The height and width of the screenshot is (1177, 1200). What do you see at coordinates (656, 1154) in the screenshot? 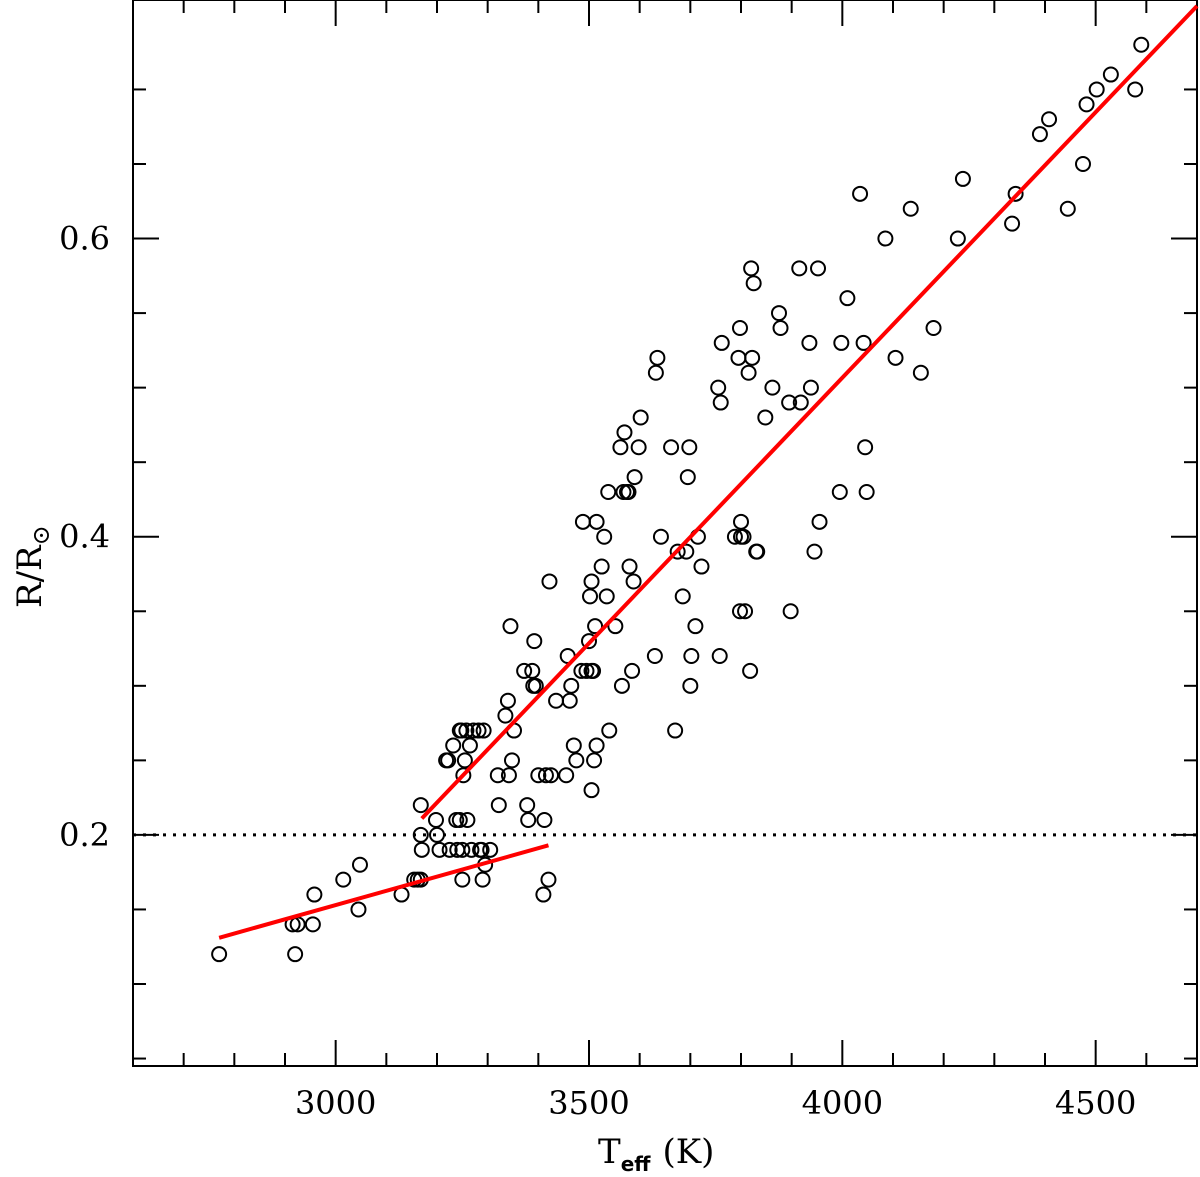
I see `x-axis-title: Teff (K)` at bounding box center [656, 1154].